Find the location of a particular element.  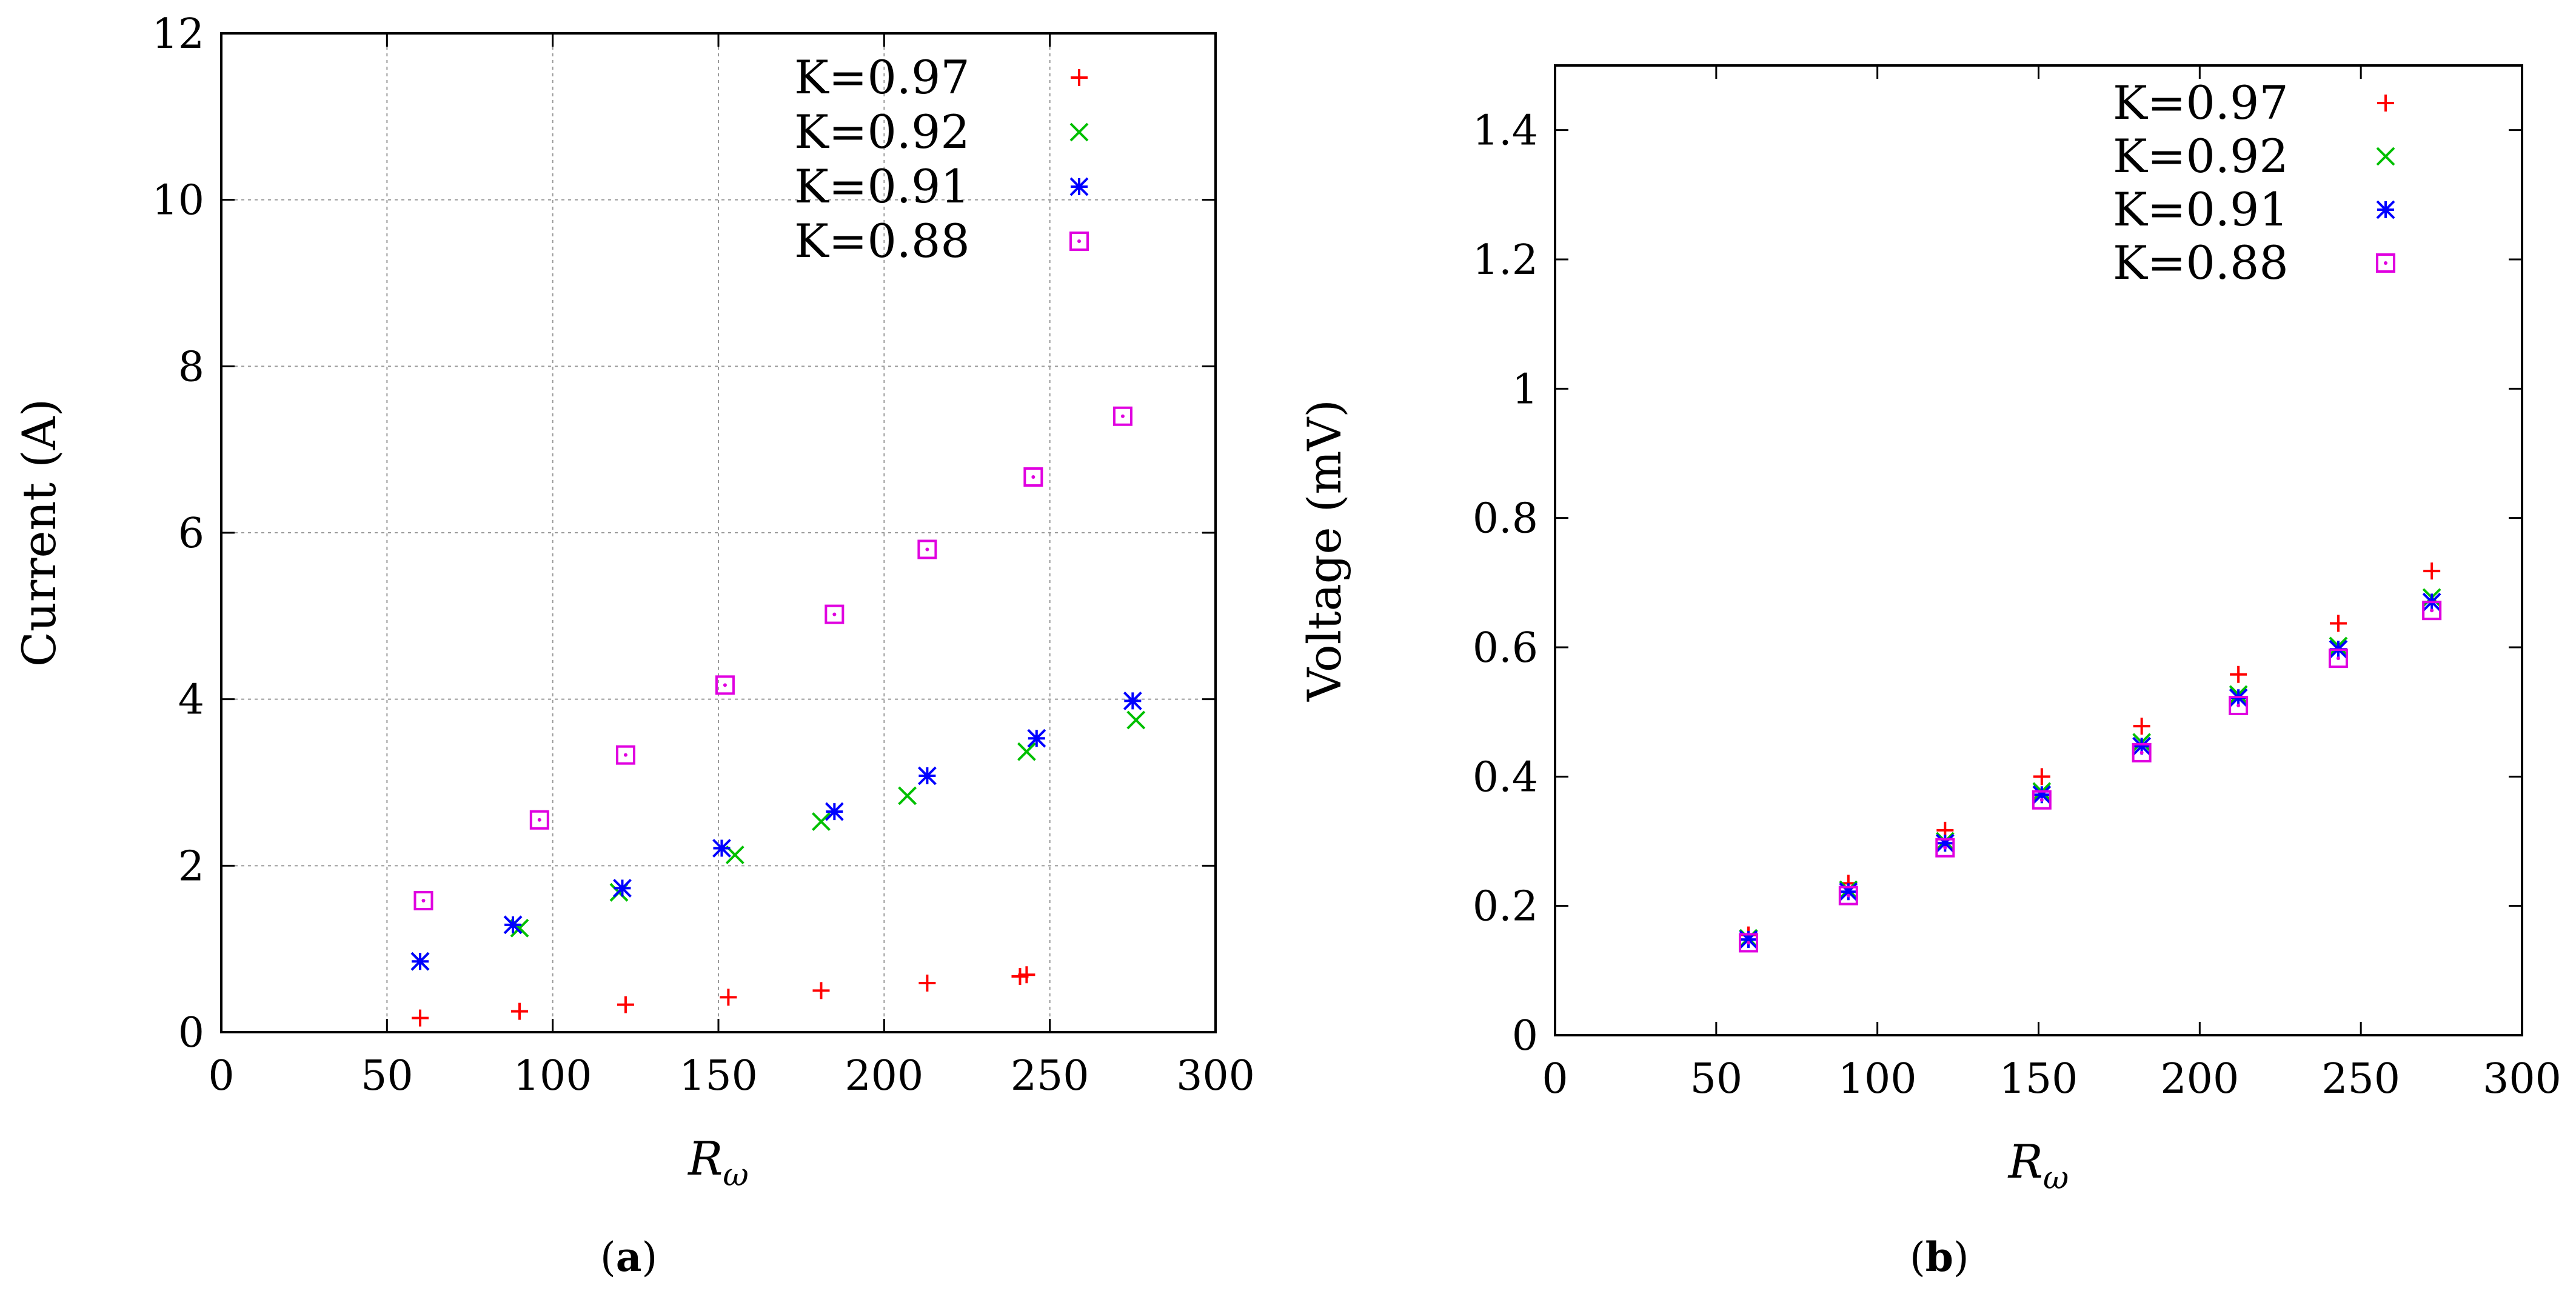

caption-a: (a) is located at coordinates (629, 1257).